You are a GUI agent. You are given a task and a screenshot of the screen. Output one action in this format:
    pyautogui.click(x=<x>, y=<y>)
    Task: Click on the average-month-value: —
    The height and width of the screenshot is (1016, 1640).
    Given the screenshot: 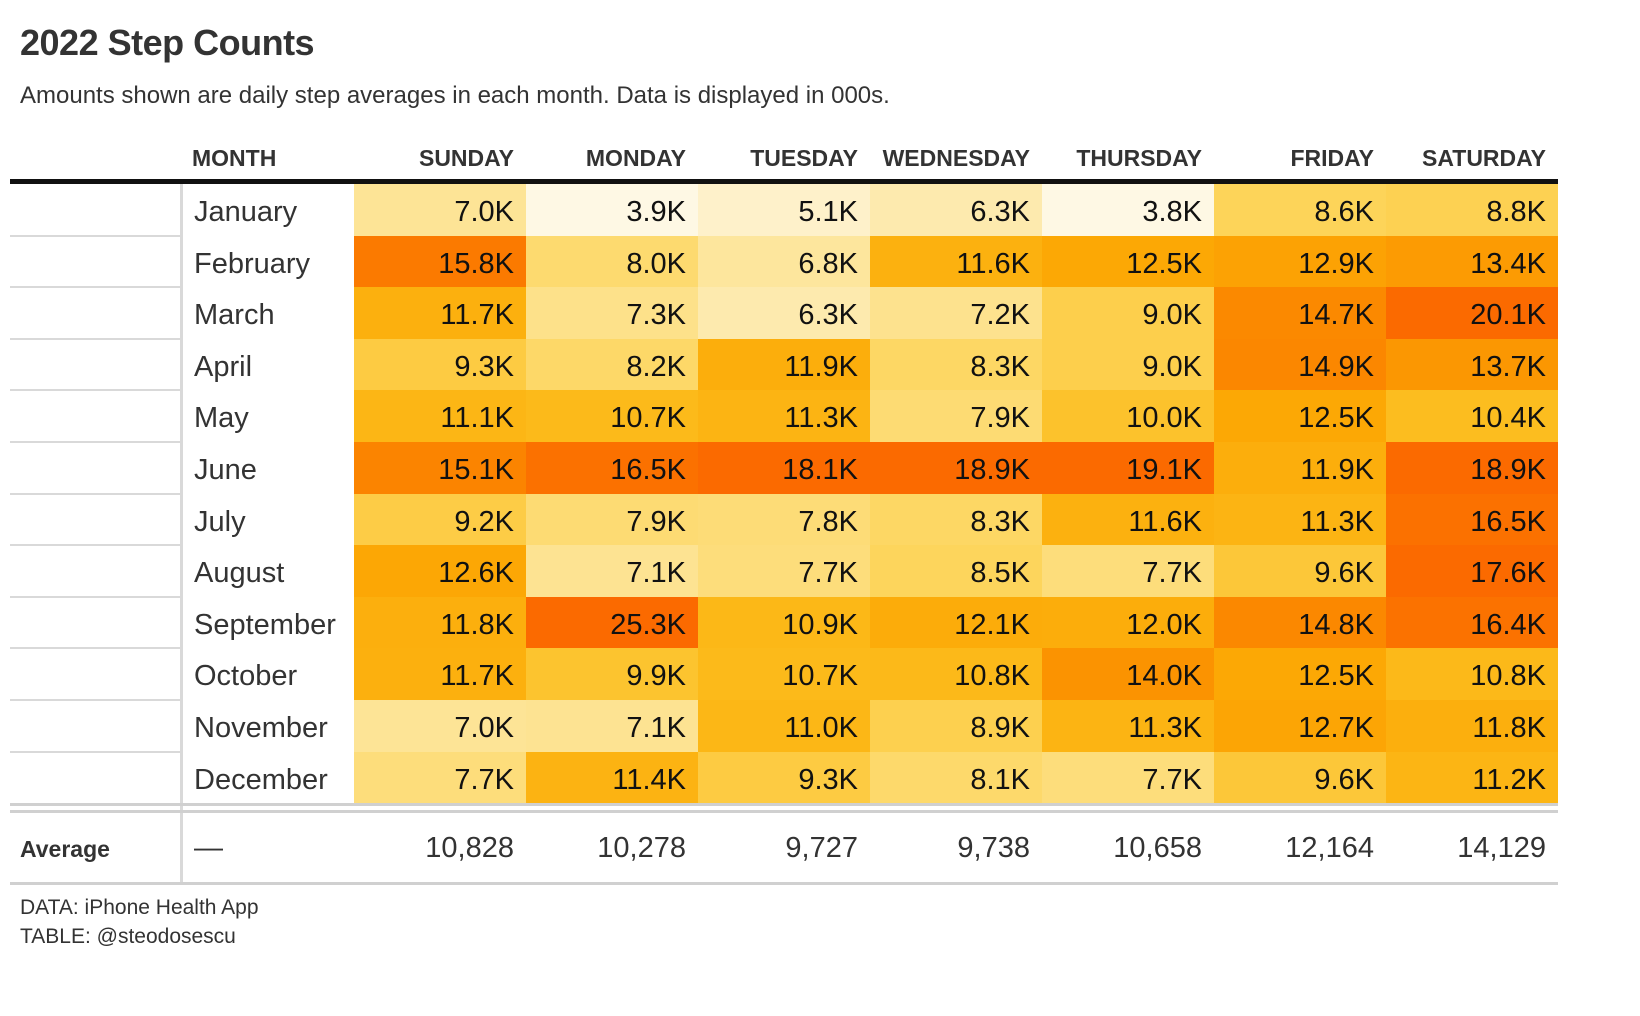 What is the action you would take?
    pyautogui.click(x=208, y=848)
    